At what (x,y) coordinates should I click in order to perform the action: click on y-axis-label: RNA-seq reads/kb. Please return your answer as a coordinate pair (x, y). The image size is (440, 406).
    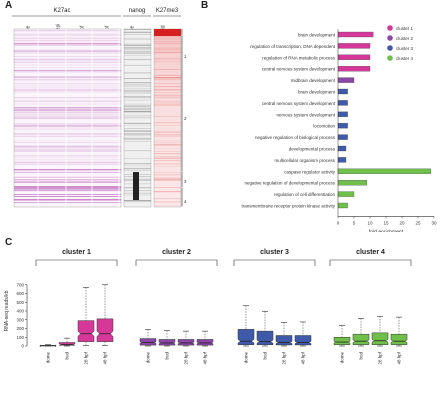
    Looking at the image, I should click on (7, 310).